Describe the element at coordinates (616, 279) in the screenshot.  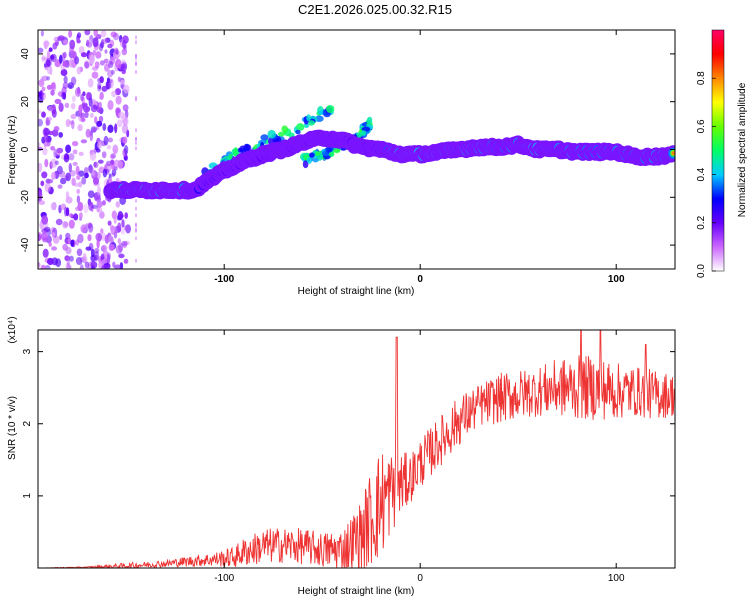
I see `x-tick-label: 100` at that location.